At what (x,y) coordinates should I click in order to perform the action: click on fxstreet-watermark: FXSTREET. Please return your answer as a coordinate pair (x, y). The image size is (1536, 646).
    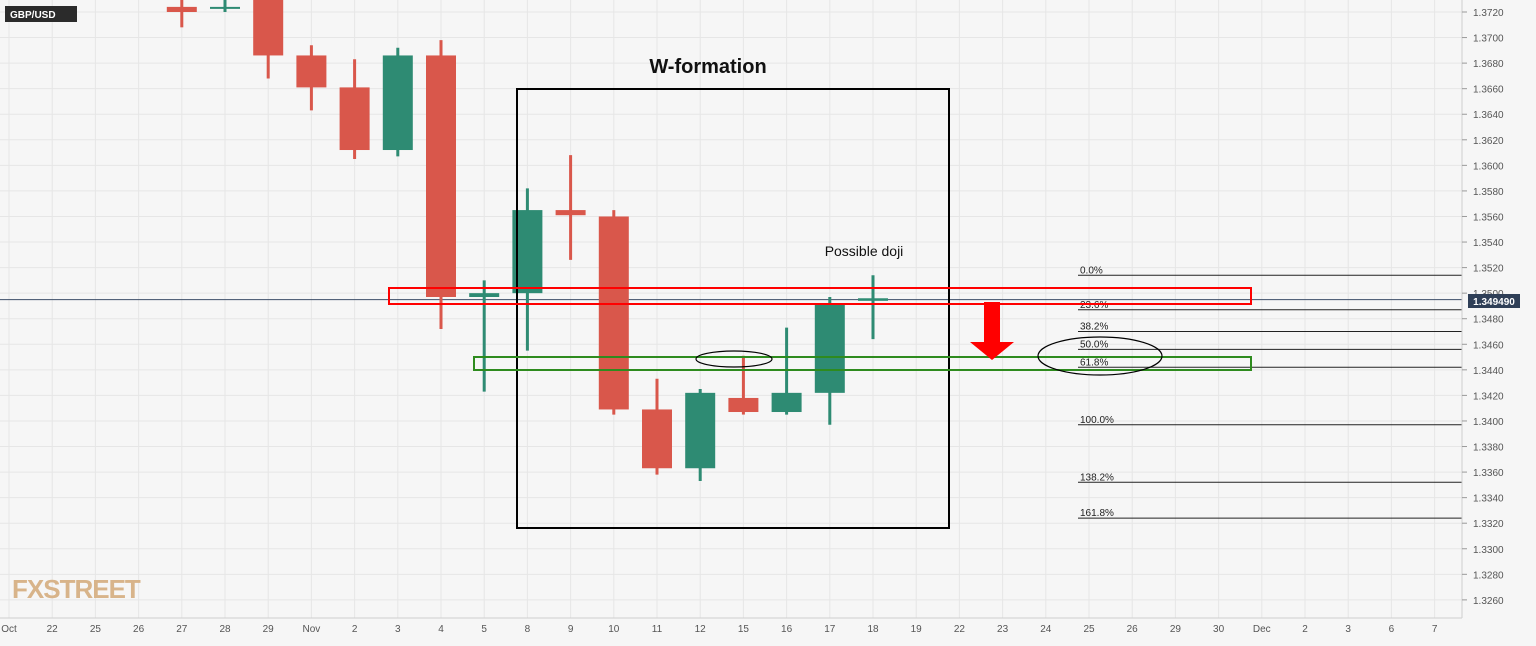
    Looking at the image, I should click on (76, 589).